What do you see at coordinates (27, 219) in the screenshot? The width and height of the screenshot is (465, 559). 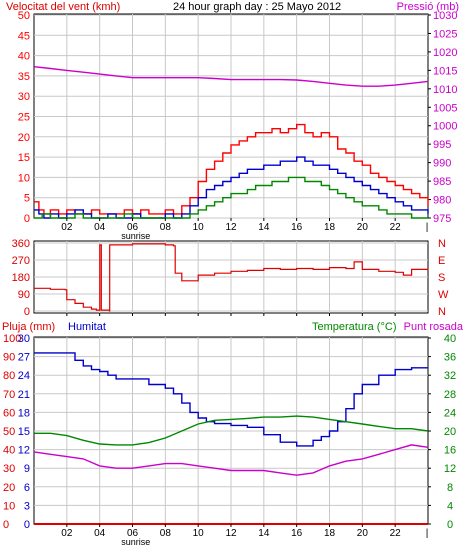 I see `wind-speed-tick-label: 0` at bounding box center [27, 219].